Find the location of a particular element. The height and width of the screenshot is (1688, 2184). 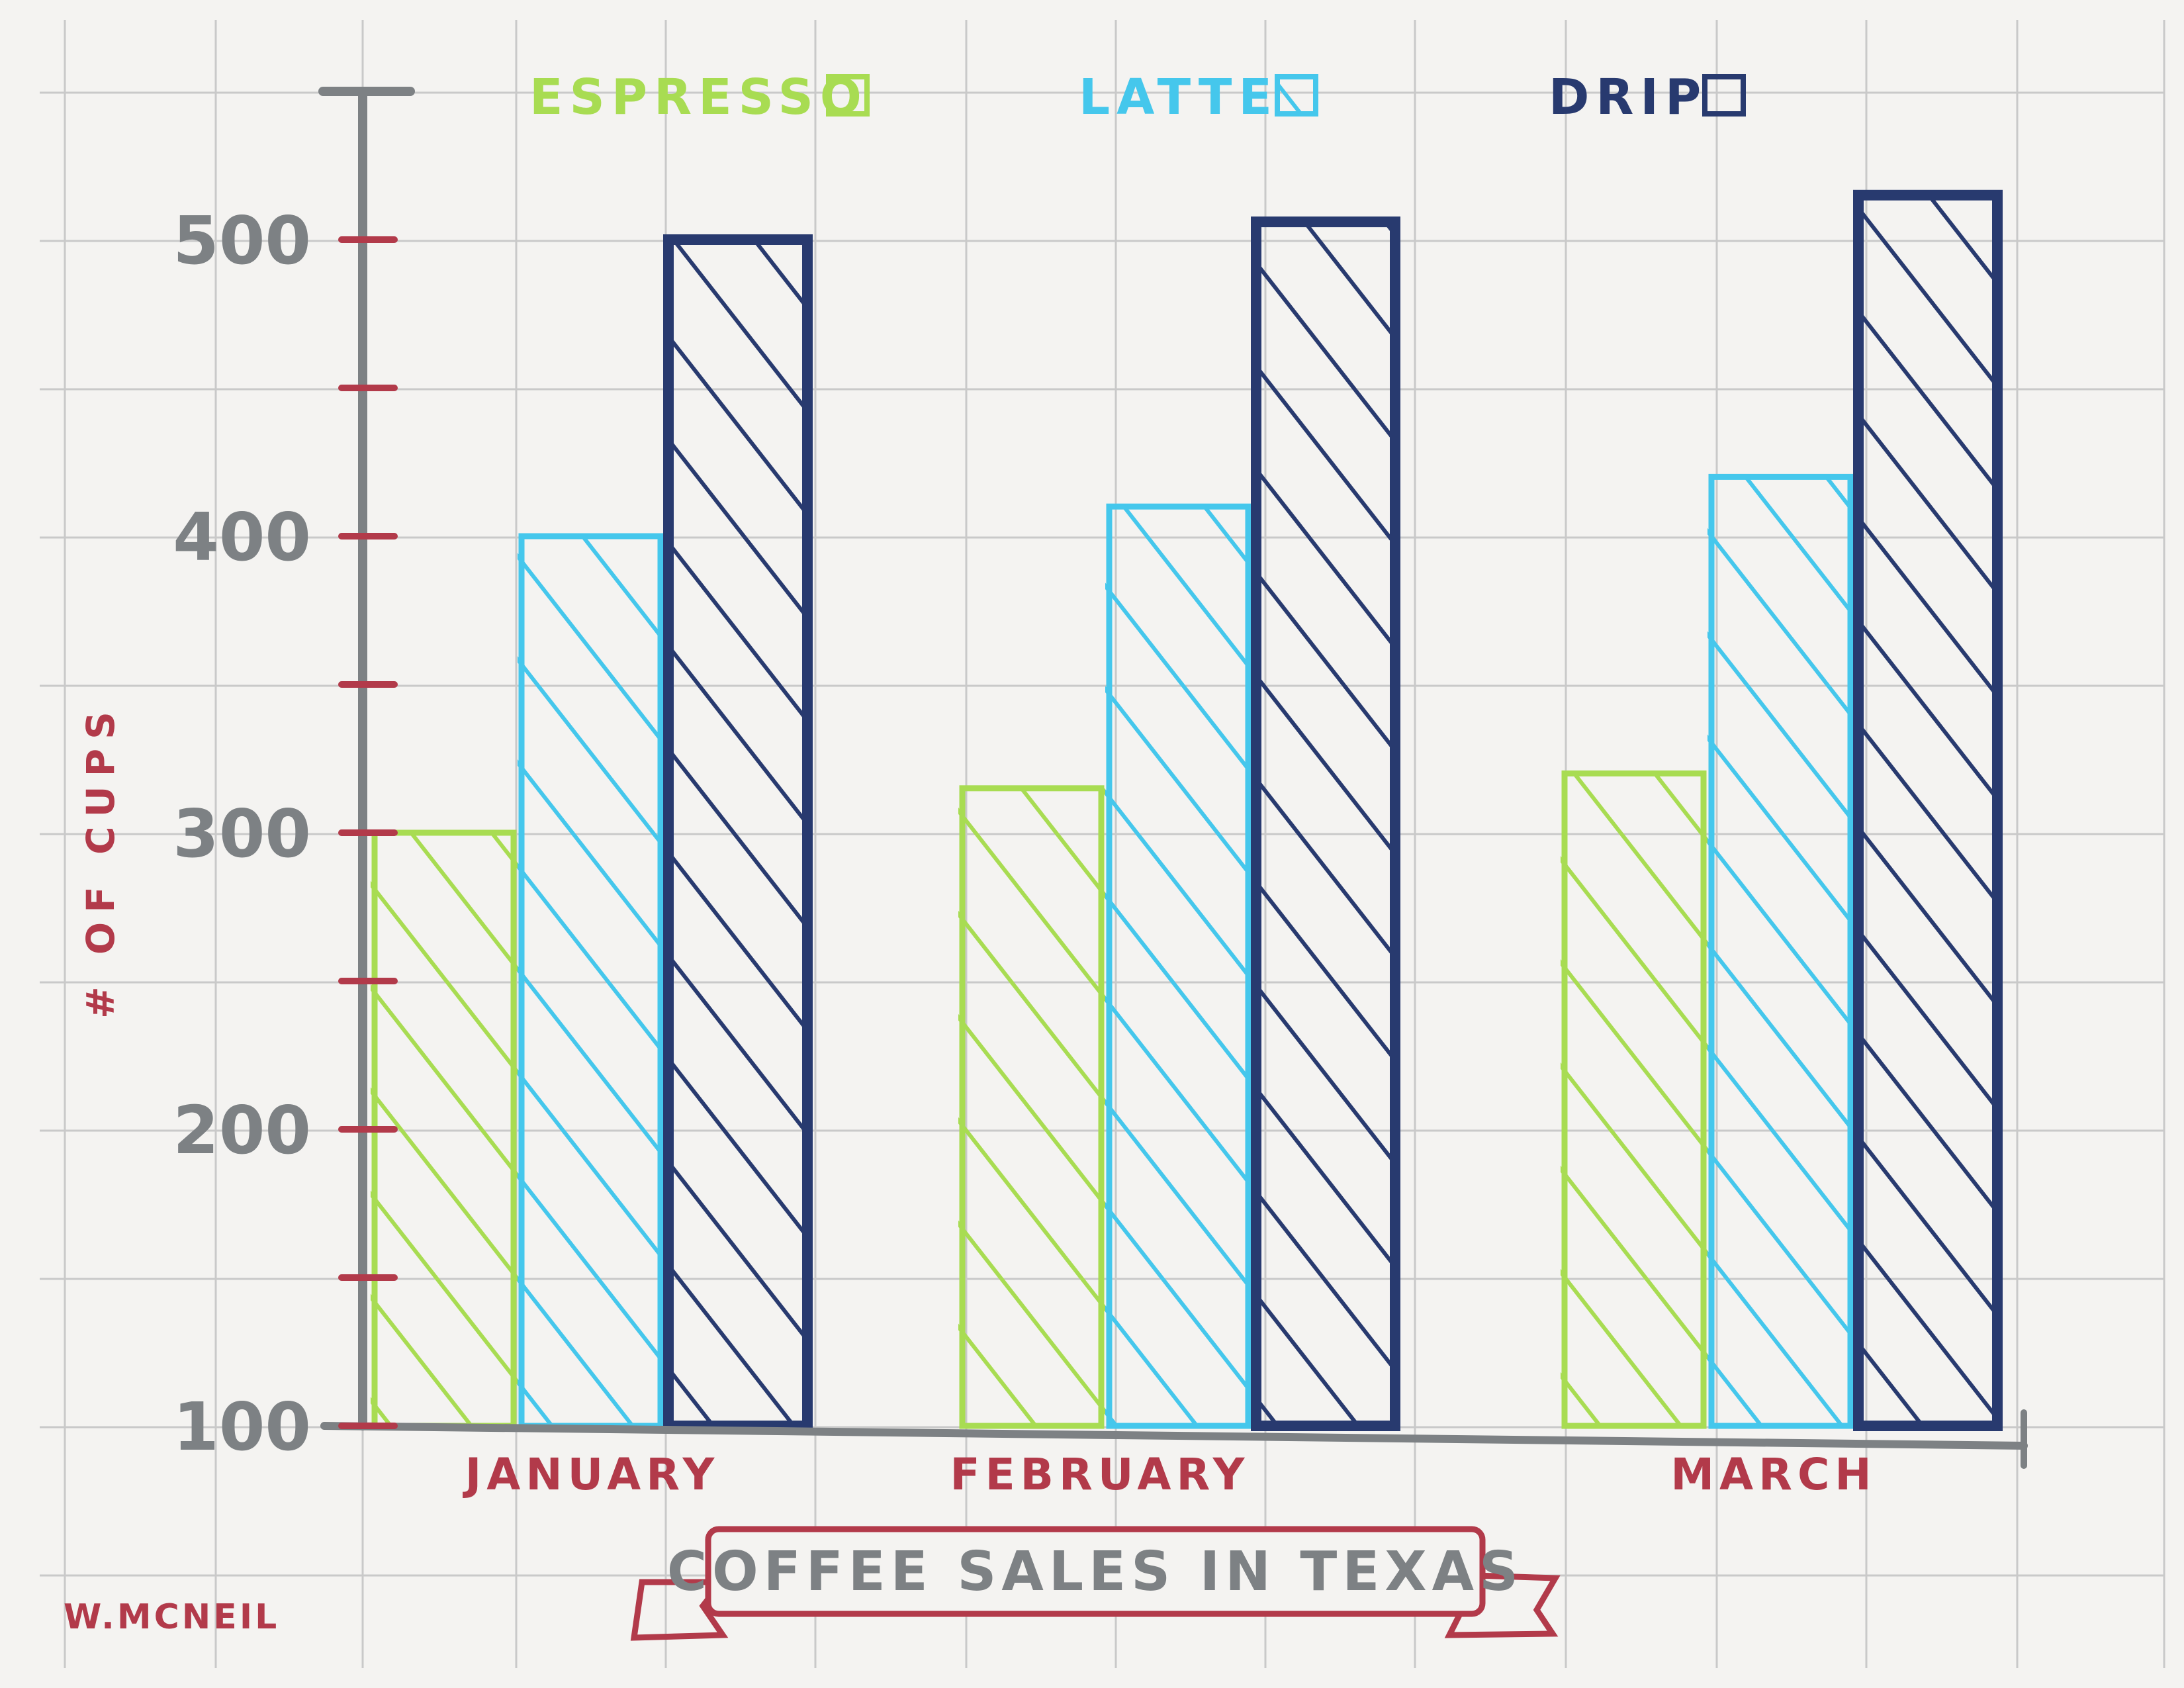

legend-label: LATTE is located at coordinates (1179, 97).